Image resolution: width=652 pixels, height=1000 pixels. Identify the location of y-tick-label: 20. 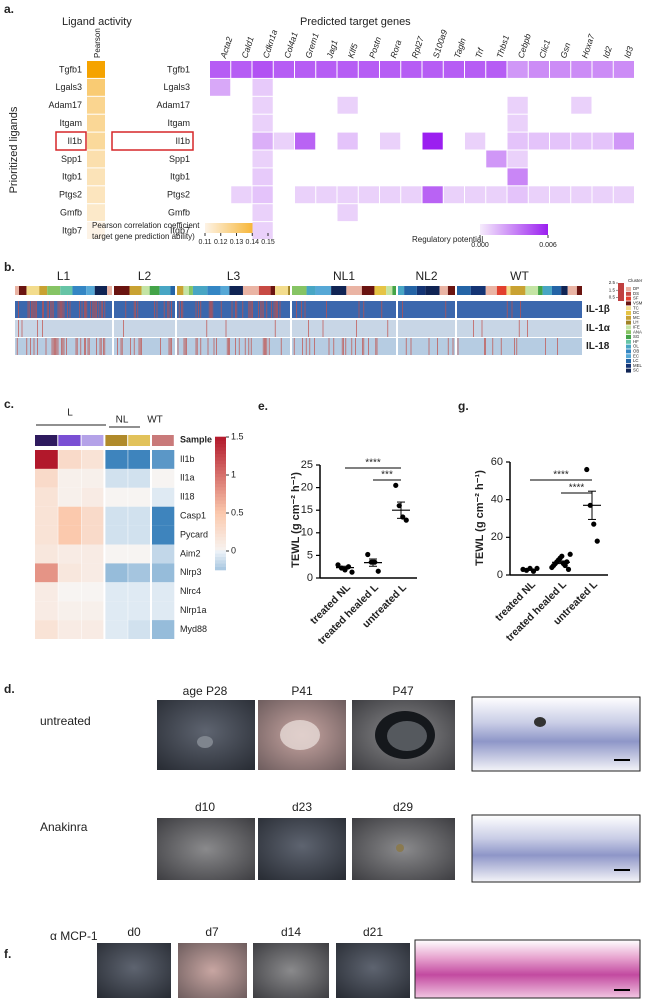
(497, 537).